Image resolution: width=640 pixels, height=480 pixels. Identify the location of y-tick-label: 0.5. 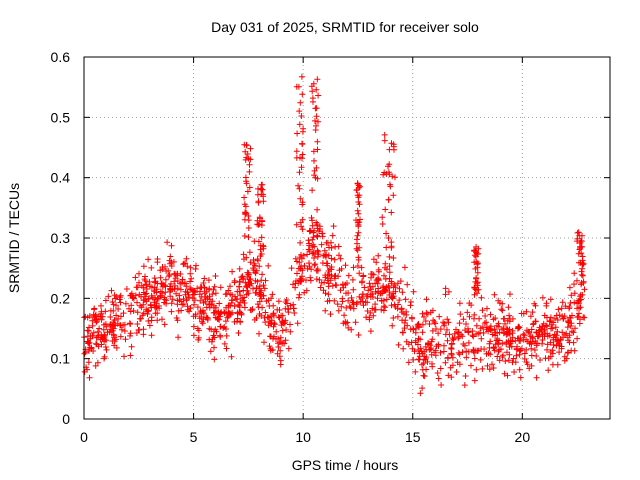
(61, 117).